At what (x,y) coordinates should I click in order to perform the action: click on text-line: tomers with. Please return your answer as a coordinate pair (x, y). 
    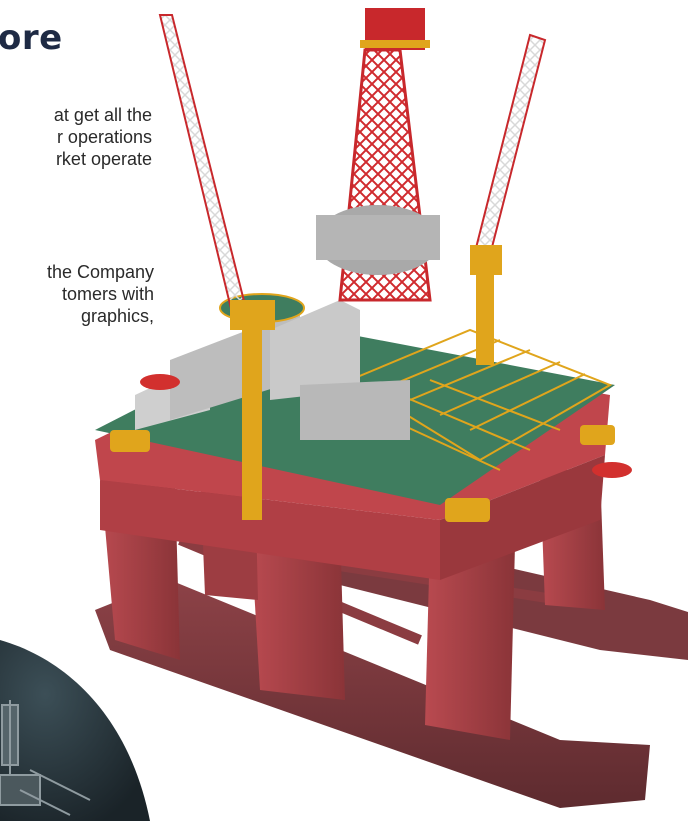
    Looking at the image, I should click on (107, 294).